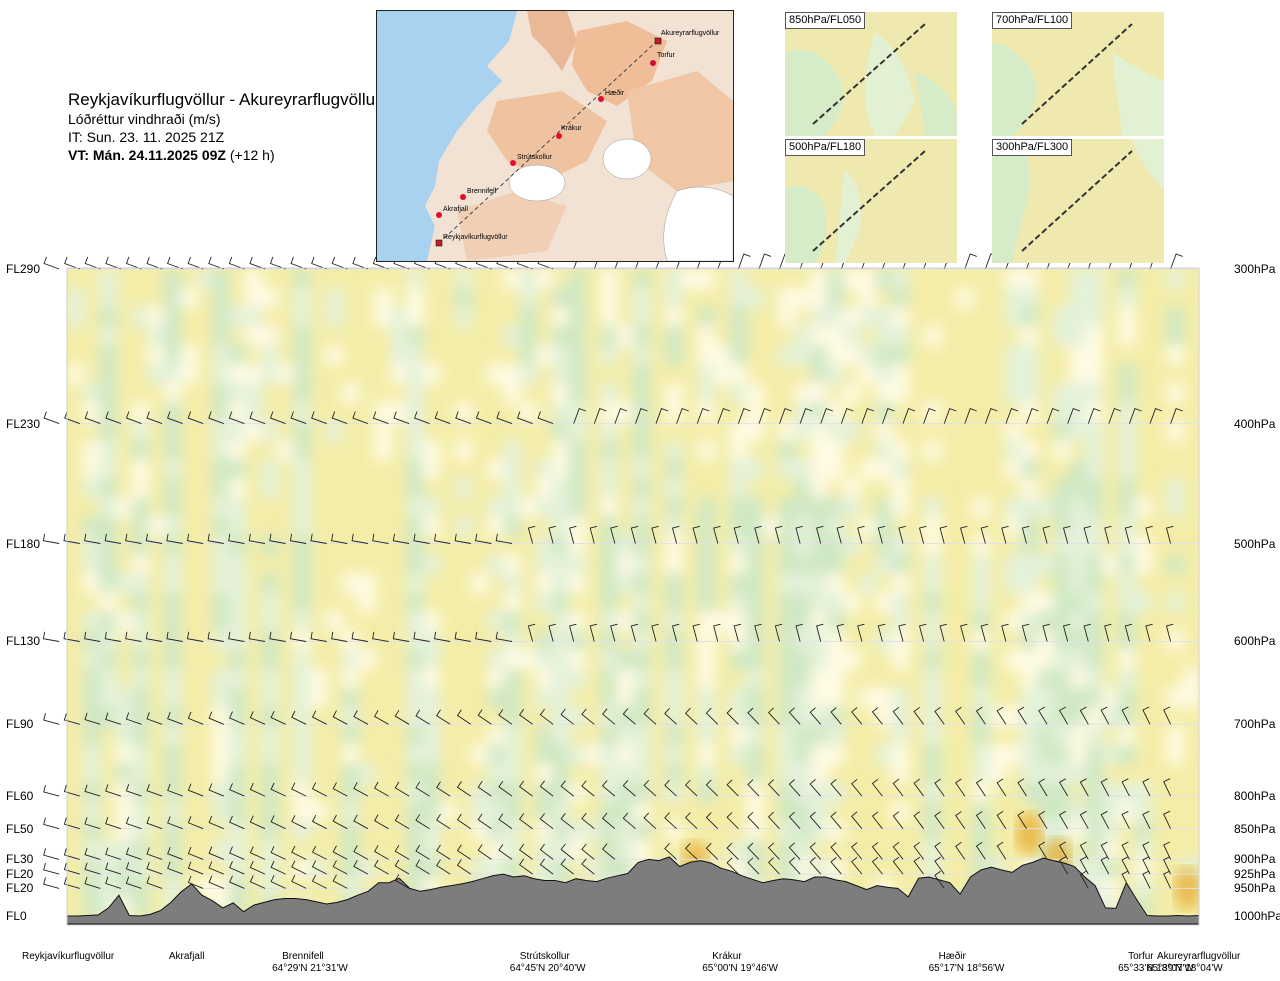 This screenshot has width=1280, height=981. I want to click on map-label-strutskollur: Strútskollur, so click(535, 157).